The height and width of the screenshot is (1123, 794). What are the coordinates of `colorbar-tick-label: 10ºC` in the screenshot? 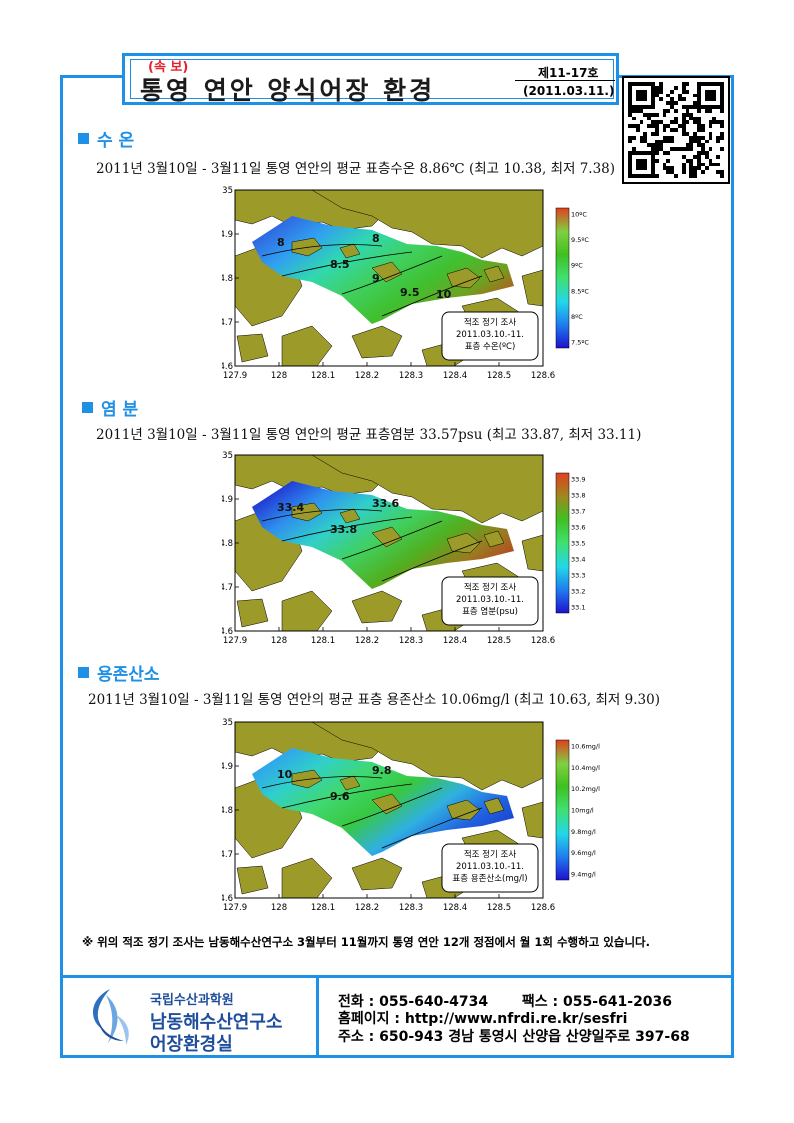 It's located at (579, 215).